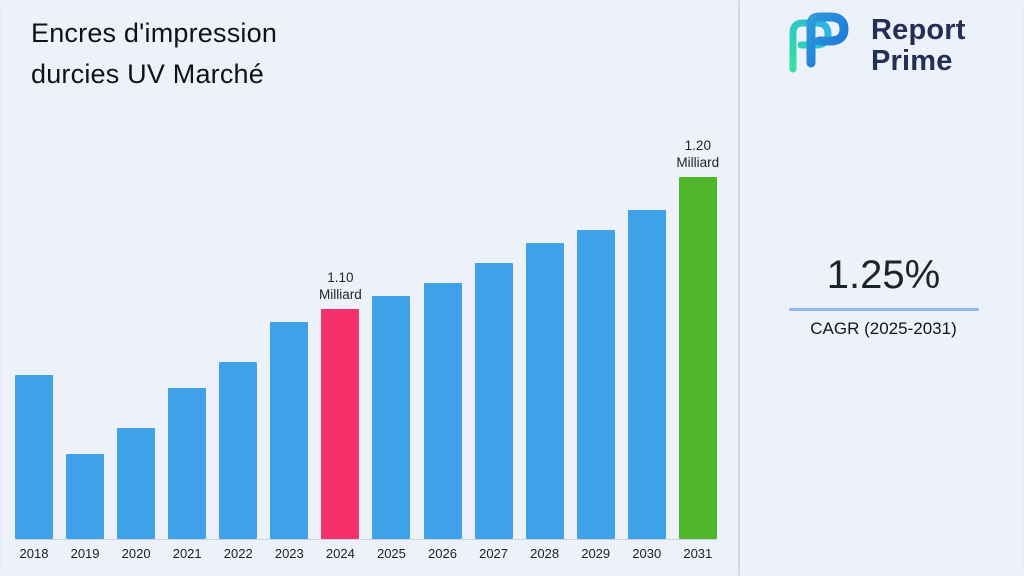  I want to click on bar-2022, so click(238, 450).